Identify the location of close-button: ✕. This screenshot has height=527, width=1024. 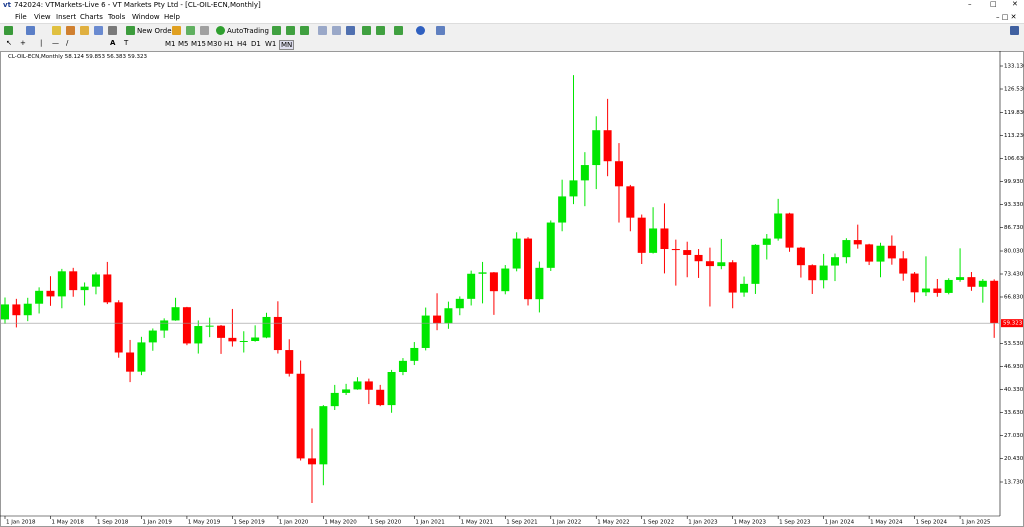
(1015, 4).